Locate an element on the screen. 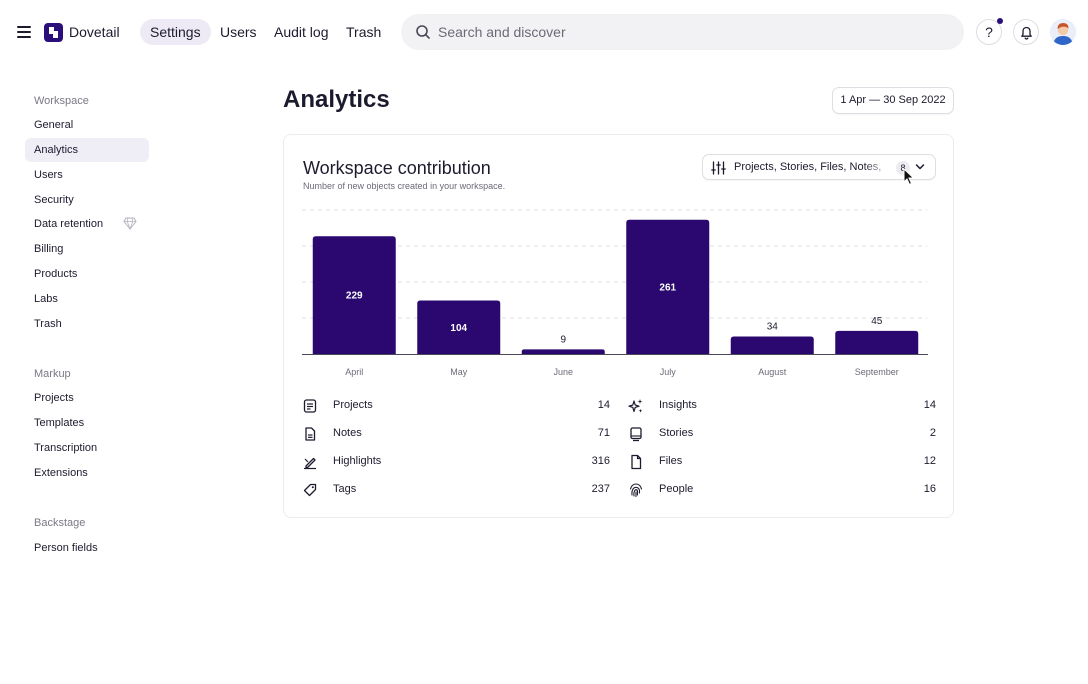 The image size is (1088, 684). filter-count-badge: 8 is located at coordinates (903, 168).